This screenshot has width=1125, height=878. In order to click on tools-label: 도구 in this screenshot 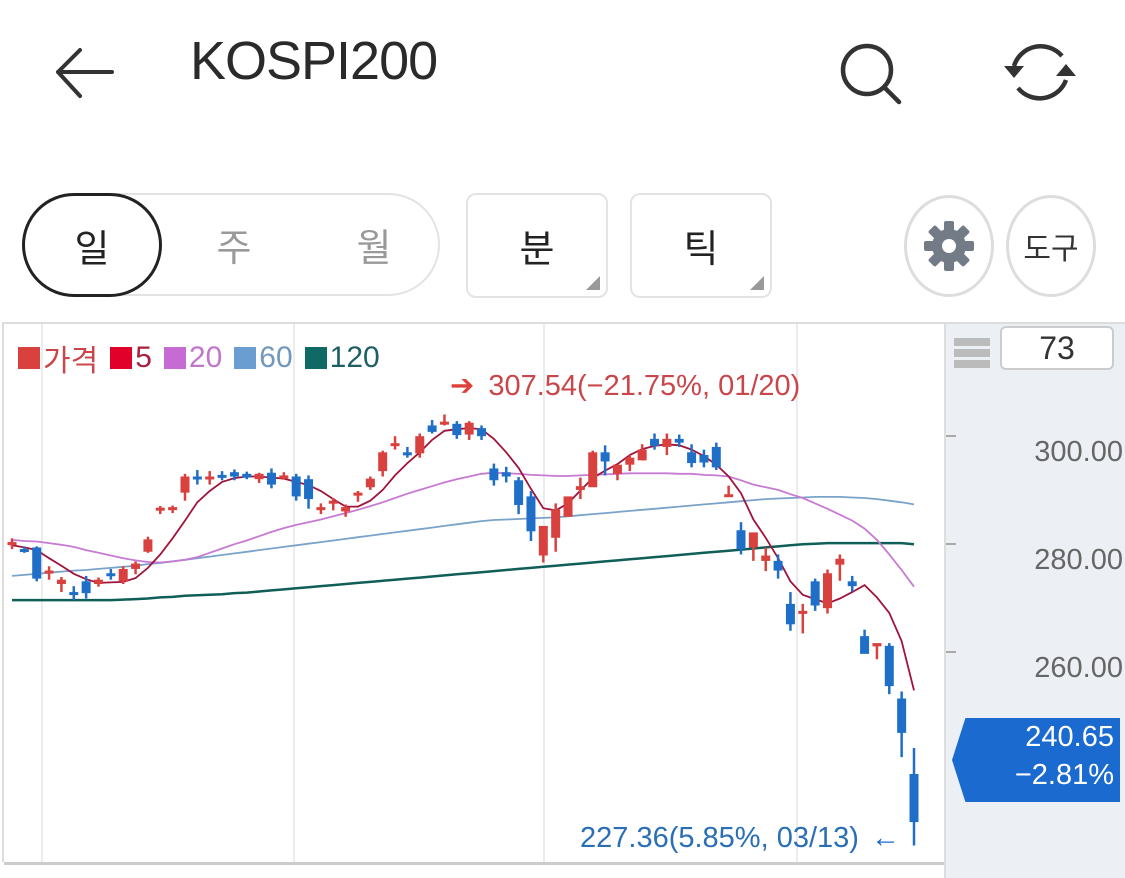, I will do `click(1051, 249)`.